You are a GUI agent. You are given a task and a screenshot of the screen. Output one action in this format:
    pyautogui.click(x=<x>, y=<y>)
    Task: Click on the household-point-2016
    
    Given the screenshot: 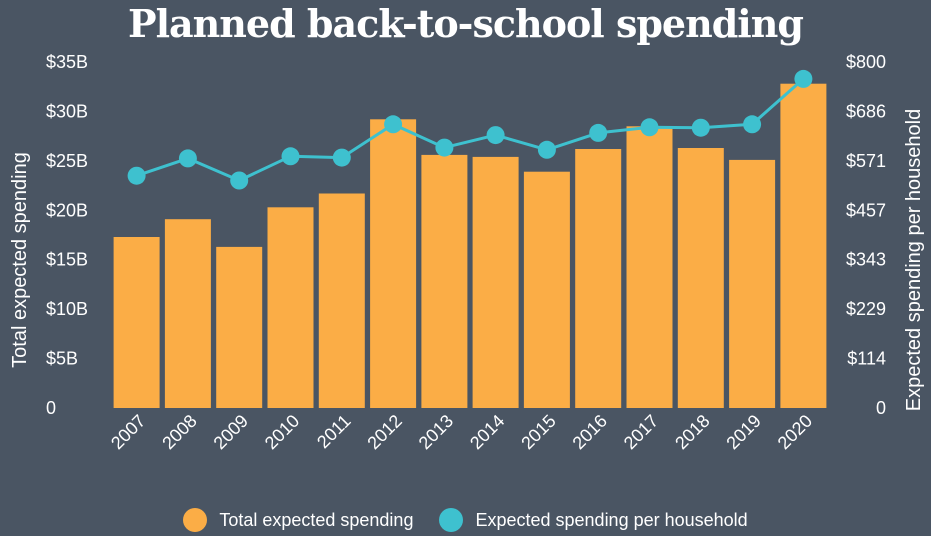 What is the action you would take?
    pyautogui.click(x=598, y=132)
    